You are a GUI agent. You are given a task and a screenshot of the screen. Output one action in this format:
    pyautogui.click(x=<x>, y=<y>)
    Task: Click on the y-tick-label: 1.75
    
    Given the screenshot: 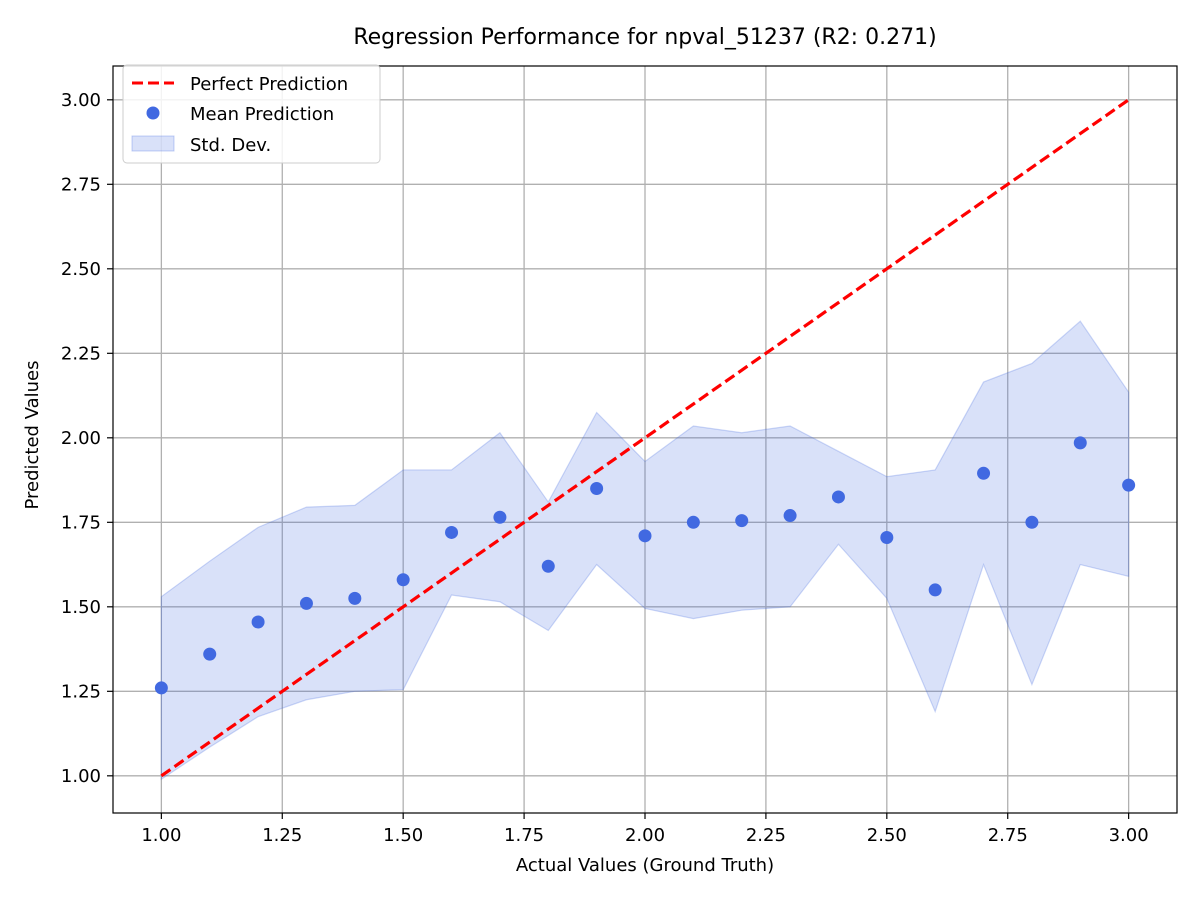 What is the action you would take?
    pyautogui.click(x=81, y=522)
    